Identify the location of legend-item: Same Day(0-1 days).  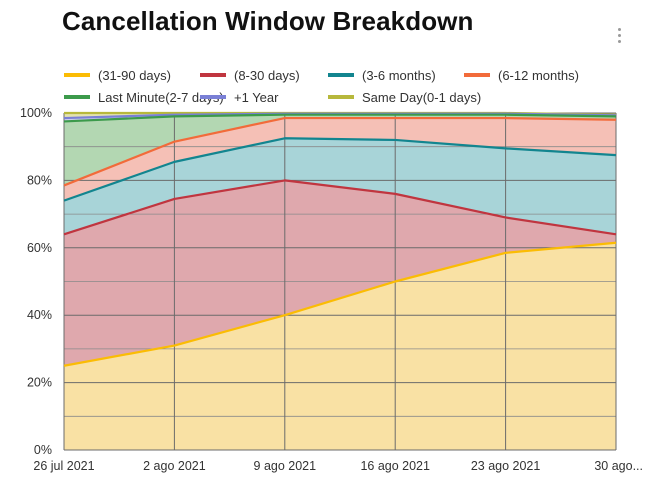
(404, 97).